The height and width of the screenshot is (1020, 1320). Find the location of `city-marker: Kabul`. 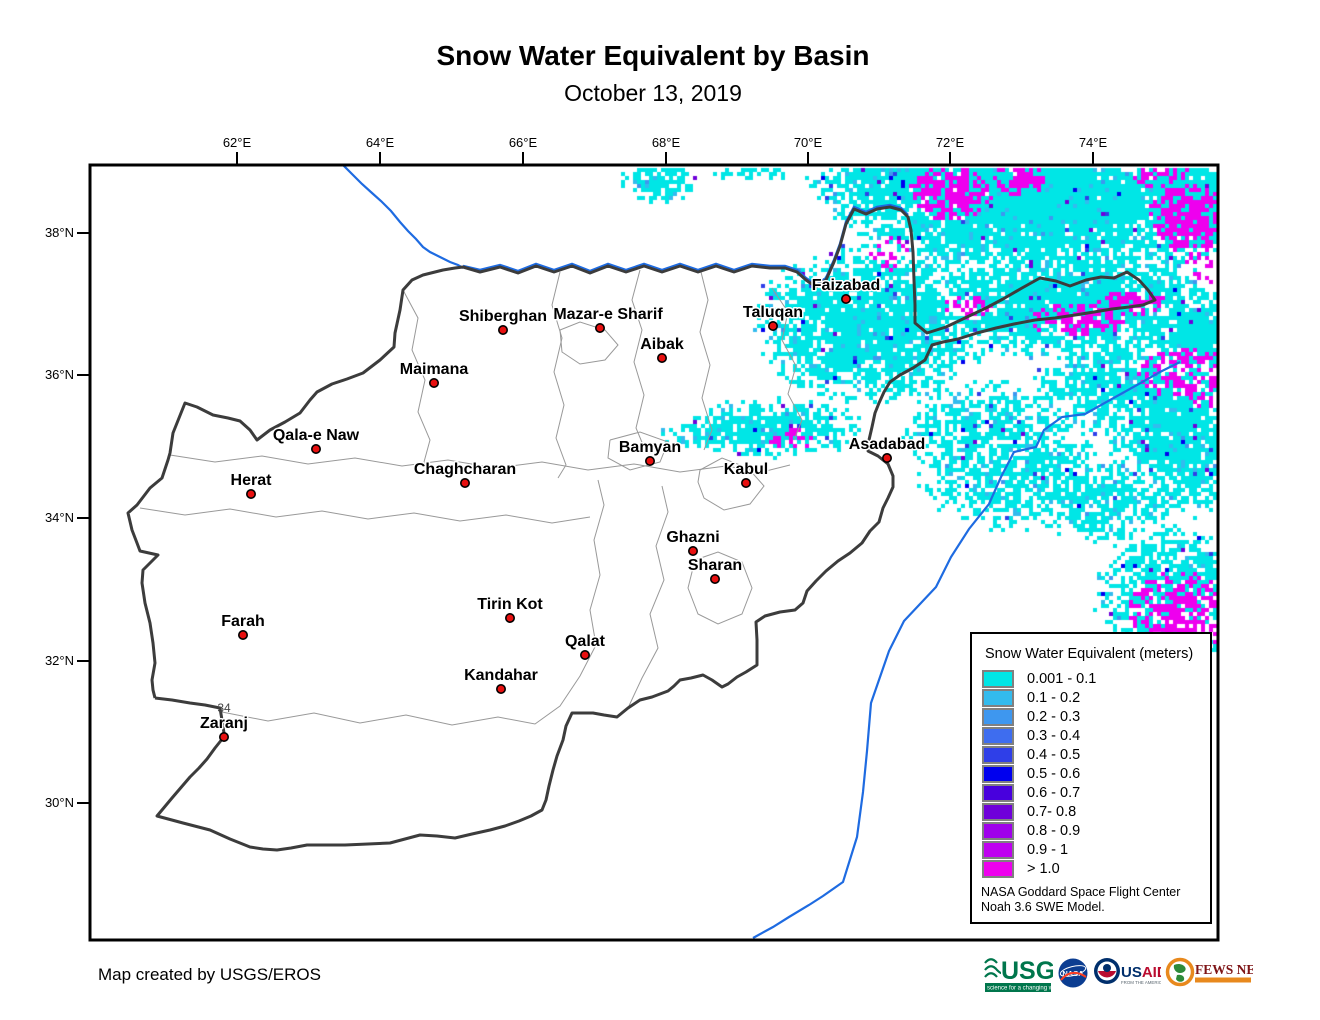

city-marker: Kabul is located at coordinates (746, 474).